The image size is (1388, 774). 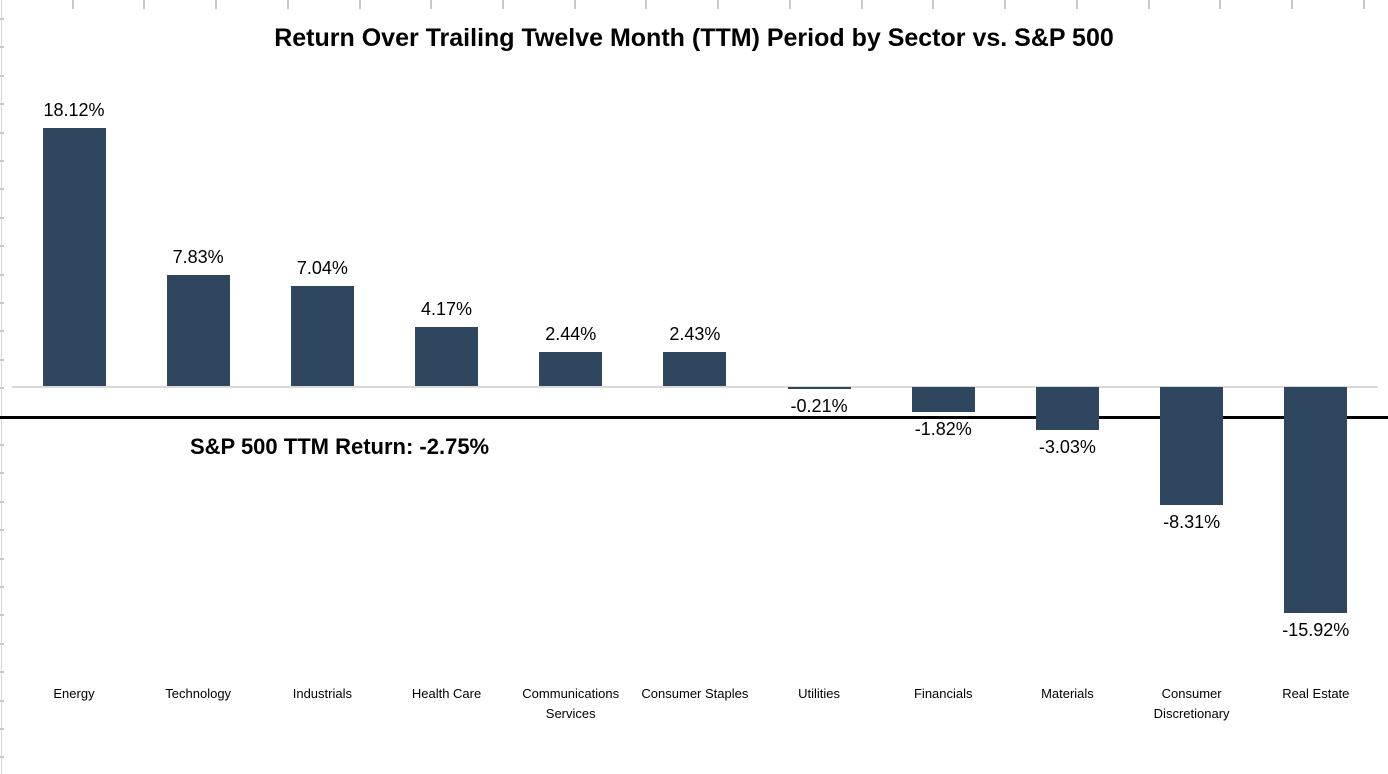 What do you see at coordinates (571, 369) in the screenshot?
I see `bar-communications-services` at bounding box center [571, 369].